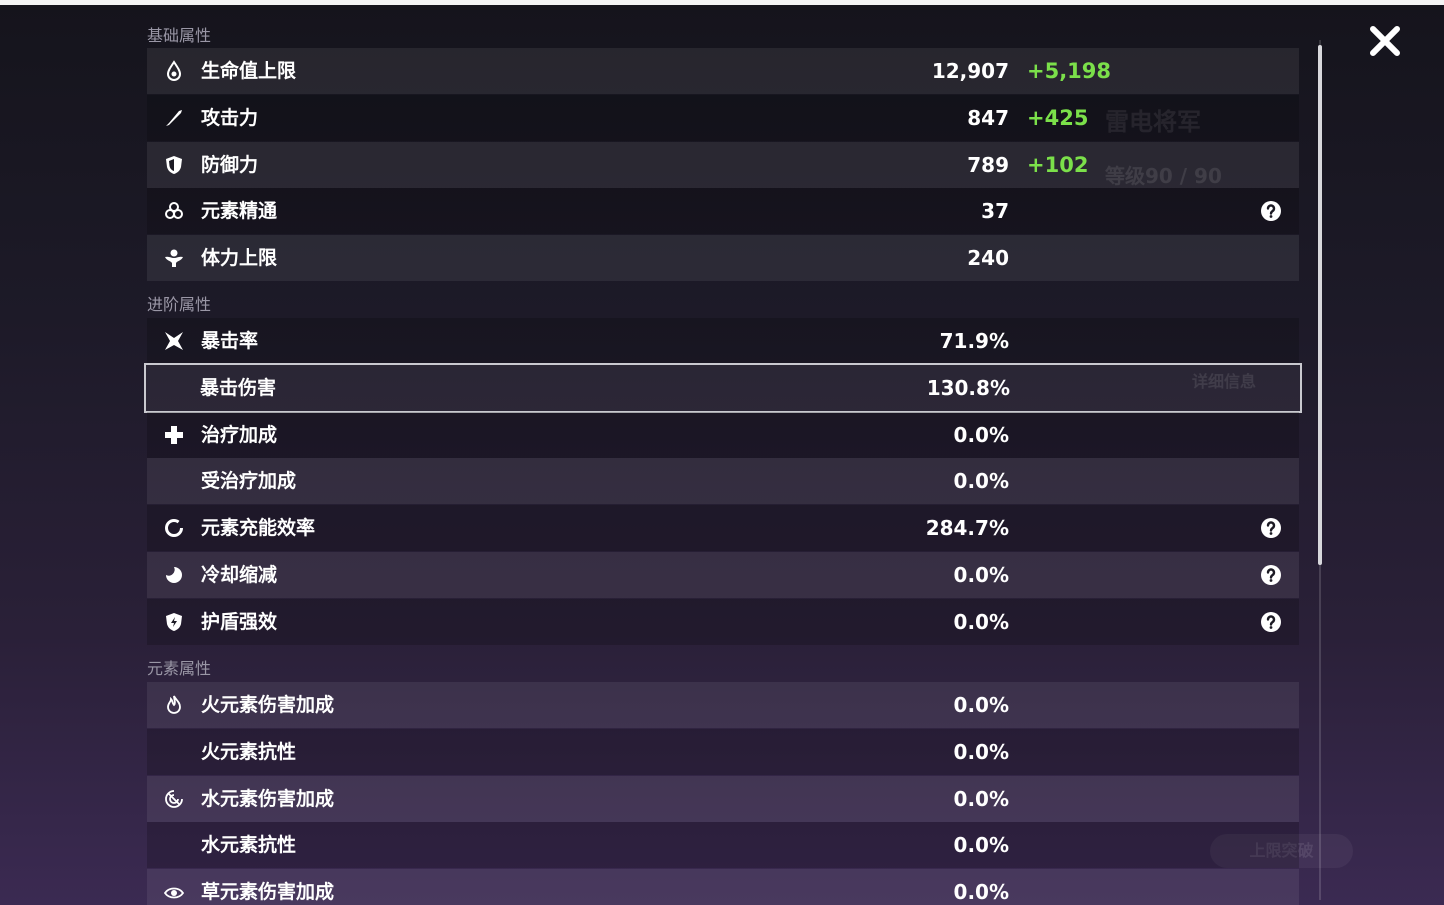 The height and width of the screenshot is (905, 1444). I want to click on stat-row: 暴击伤害 130.8%, so click(723, 387).